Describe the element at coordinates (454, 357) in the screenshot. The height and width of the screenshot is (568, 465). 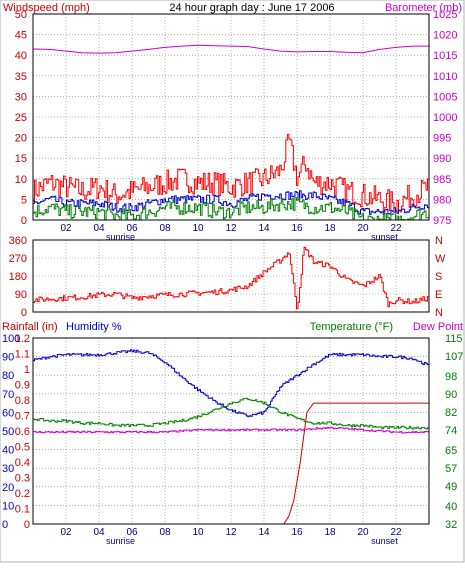
I see `temperature-tick-label: 107` at that location.